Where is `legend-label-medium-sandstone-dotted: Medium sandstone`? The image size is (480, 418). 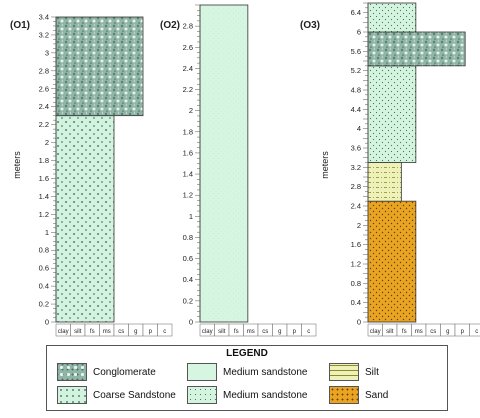
legend-label-medium-sandstone-dotted: Medium sandstone is located at coordinates (265, 395).